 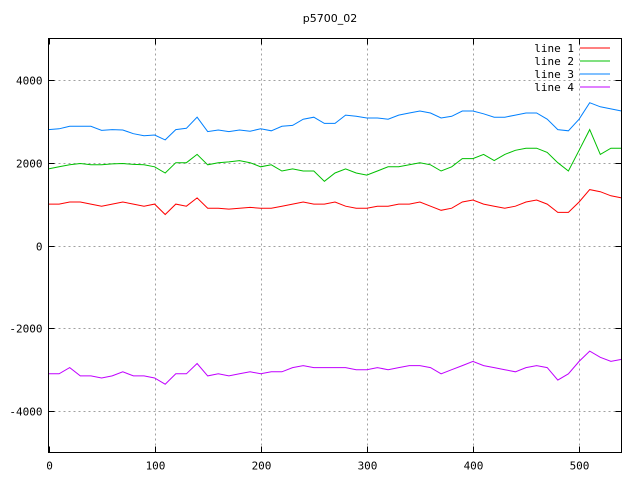 I want to click on x-tick-label: 500, so click(x=580, y=466).